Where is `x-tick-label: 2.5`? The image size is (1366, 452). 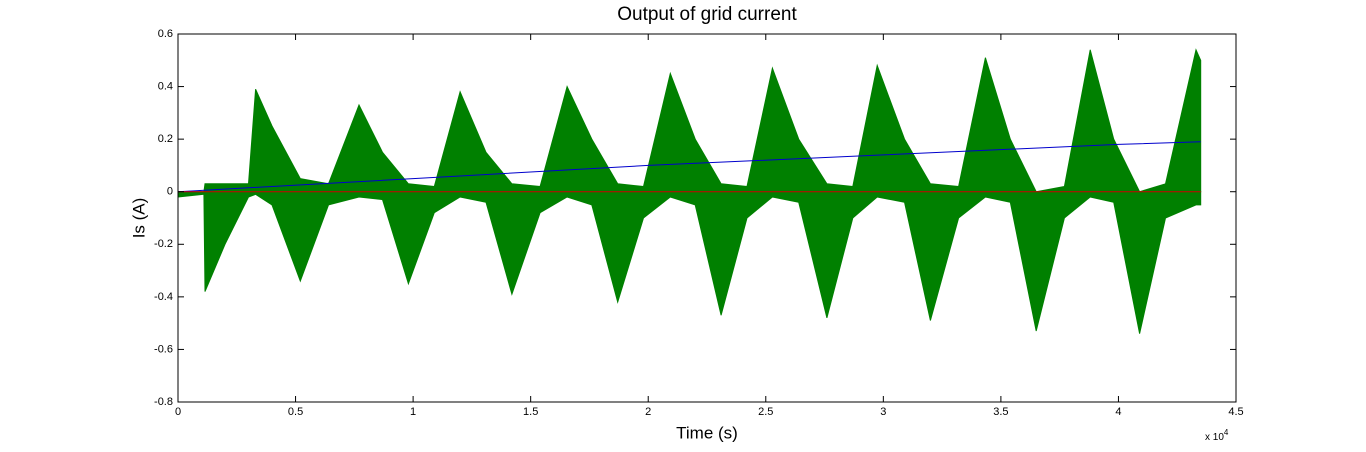 x-tick-label: 2.5 is located at coordinates (765, 412).